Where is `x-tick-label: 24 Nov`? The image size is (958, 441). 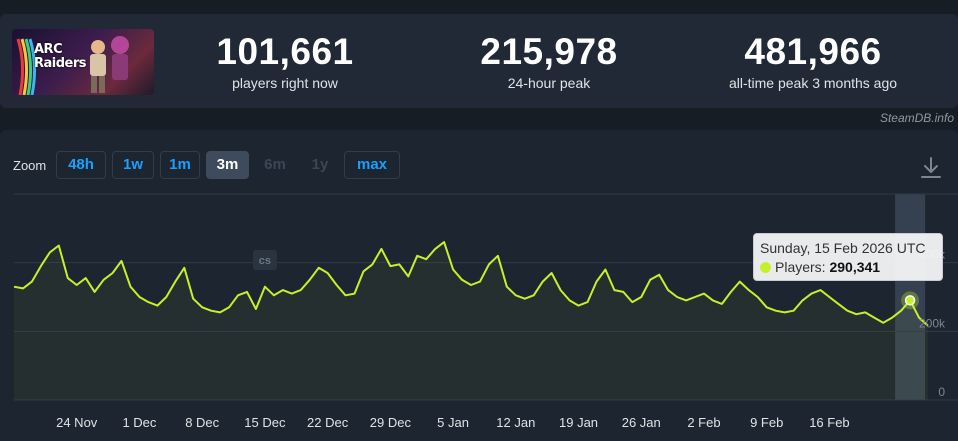 x-tick-label: 24 Nov is located at coordinates (77, 422).